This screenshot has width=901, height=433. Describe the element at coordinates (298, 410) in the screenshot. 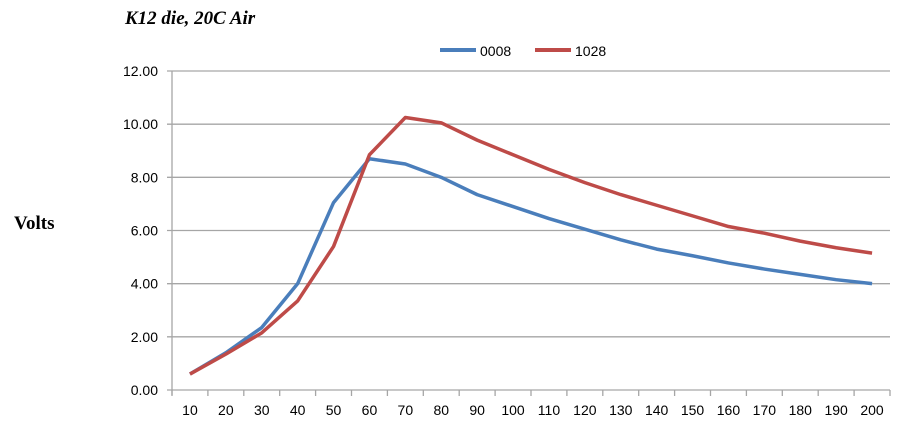

I see `x-tick-label: 40` at that location.